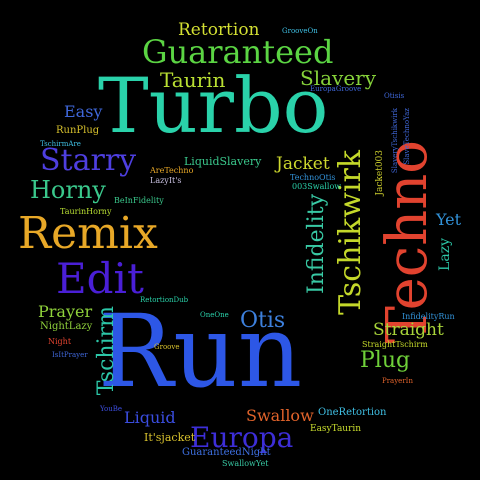  Describe the element at coordinates (394, 96) in the screenshot. I see `word-otisis: Otisis` at that location.